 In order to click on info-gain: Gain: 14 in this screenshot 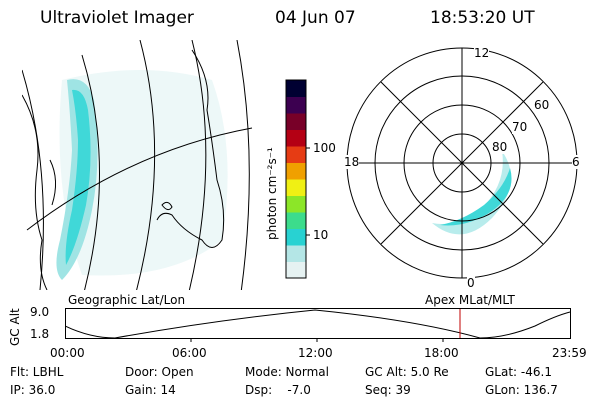, I will do `click(150, 390)`.